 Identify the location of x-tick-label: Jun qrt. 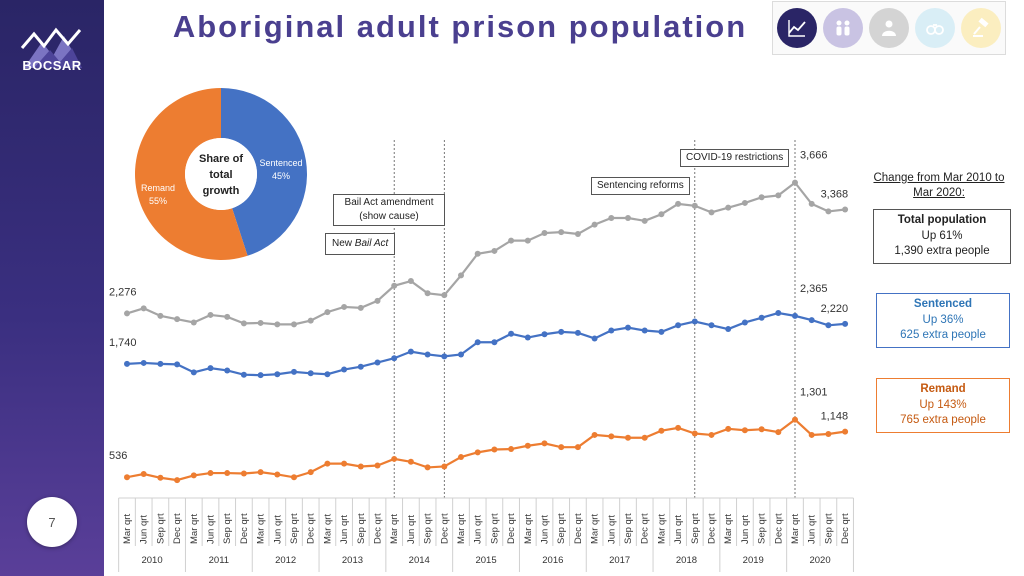
(411, 529).